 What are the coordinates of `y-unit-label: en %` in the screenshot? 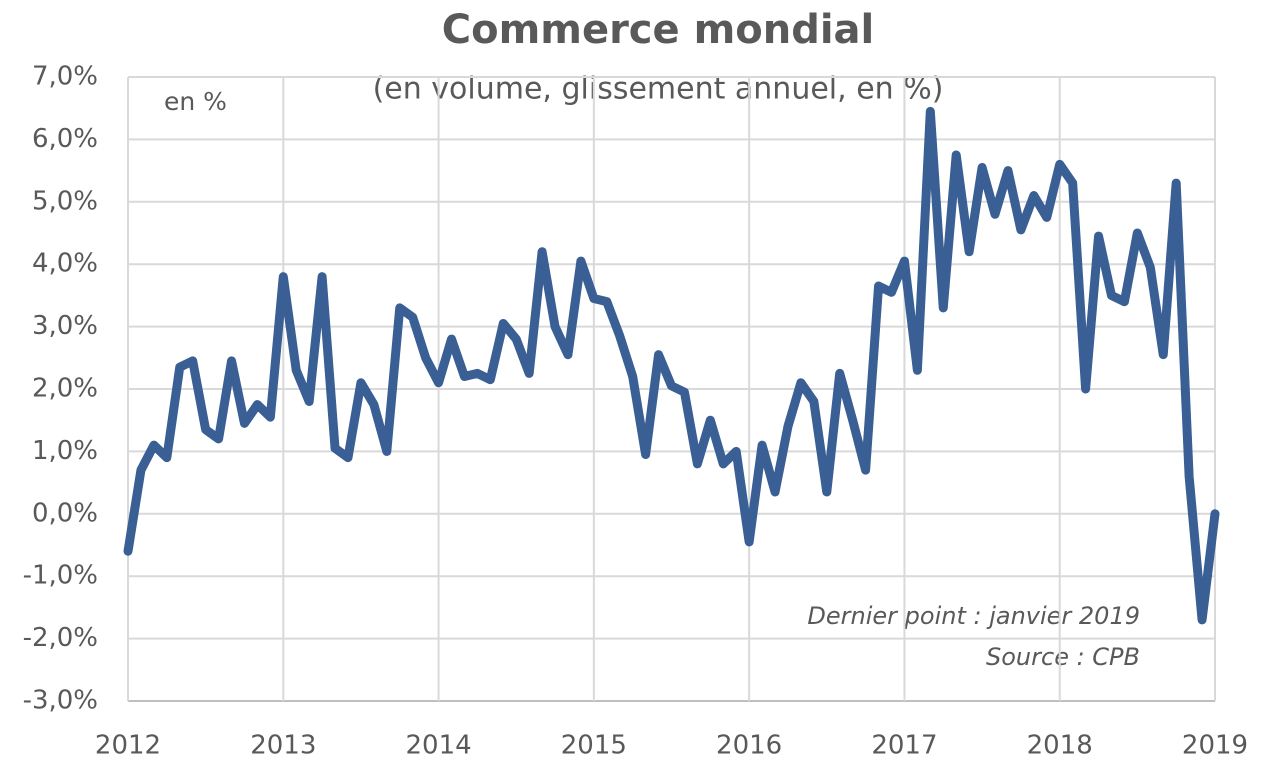 It's located at (195, 101).